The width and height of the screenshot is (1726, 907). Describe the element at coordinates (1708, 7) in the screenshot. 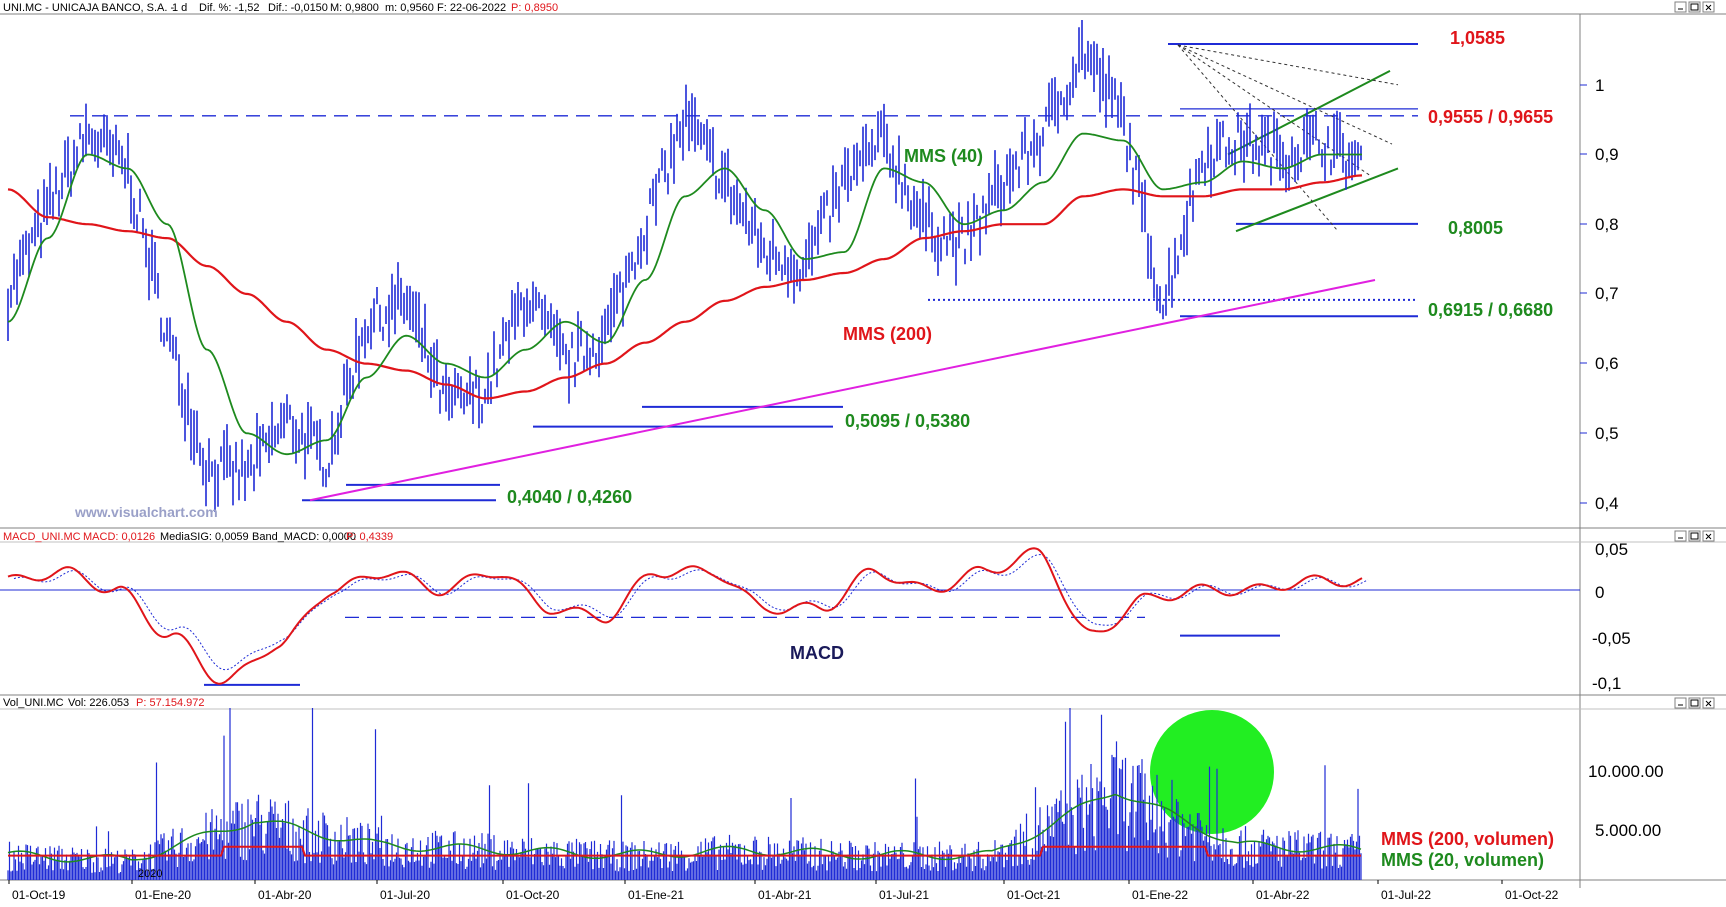

I see `close-button` at that location.